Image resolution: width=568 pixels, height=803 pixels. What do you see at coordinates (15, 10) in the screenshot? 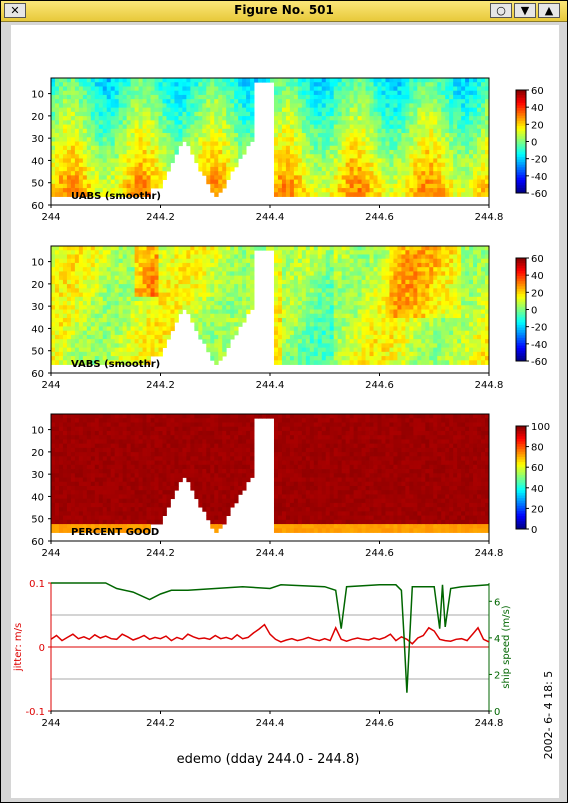
I see `close-button: ✕` at bounding box center [15, 10].